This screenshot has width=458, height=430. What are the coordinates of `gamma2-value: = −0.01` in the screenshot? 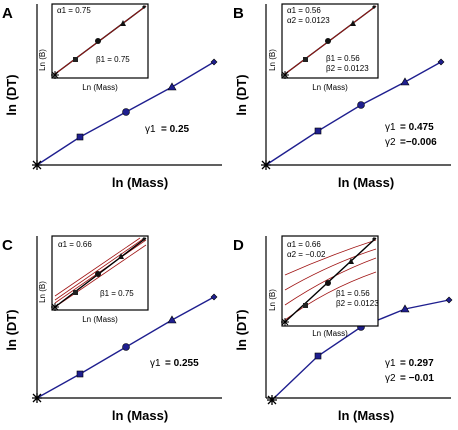 It's located at (417, 378).